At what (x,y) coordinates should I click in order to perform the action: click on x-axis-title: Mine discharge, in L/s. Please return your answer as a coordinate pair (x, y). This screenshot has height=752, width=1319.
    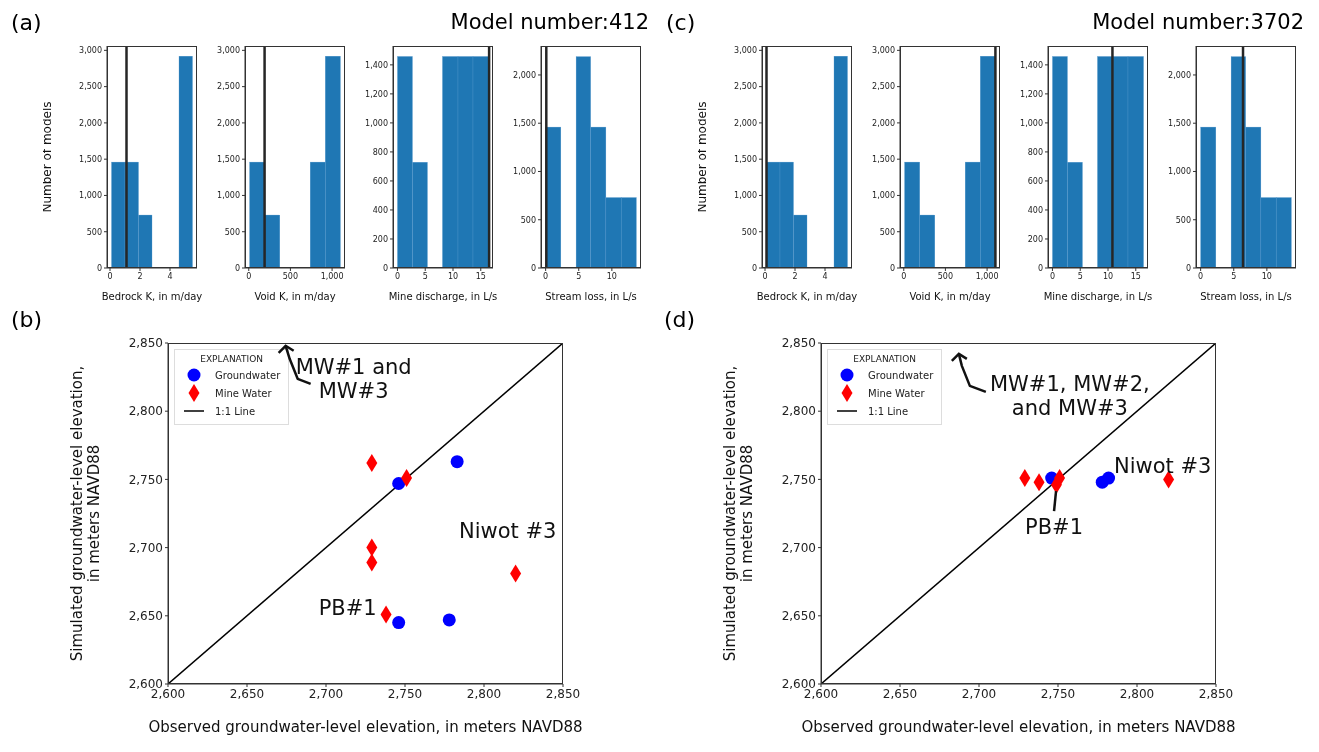
    Looking at the image, I should click on (1098, 296).